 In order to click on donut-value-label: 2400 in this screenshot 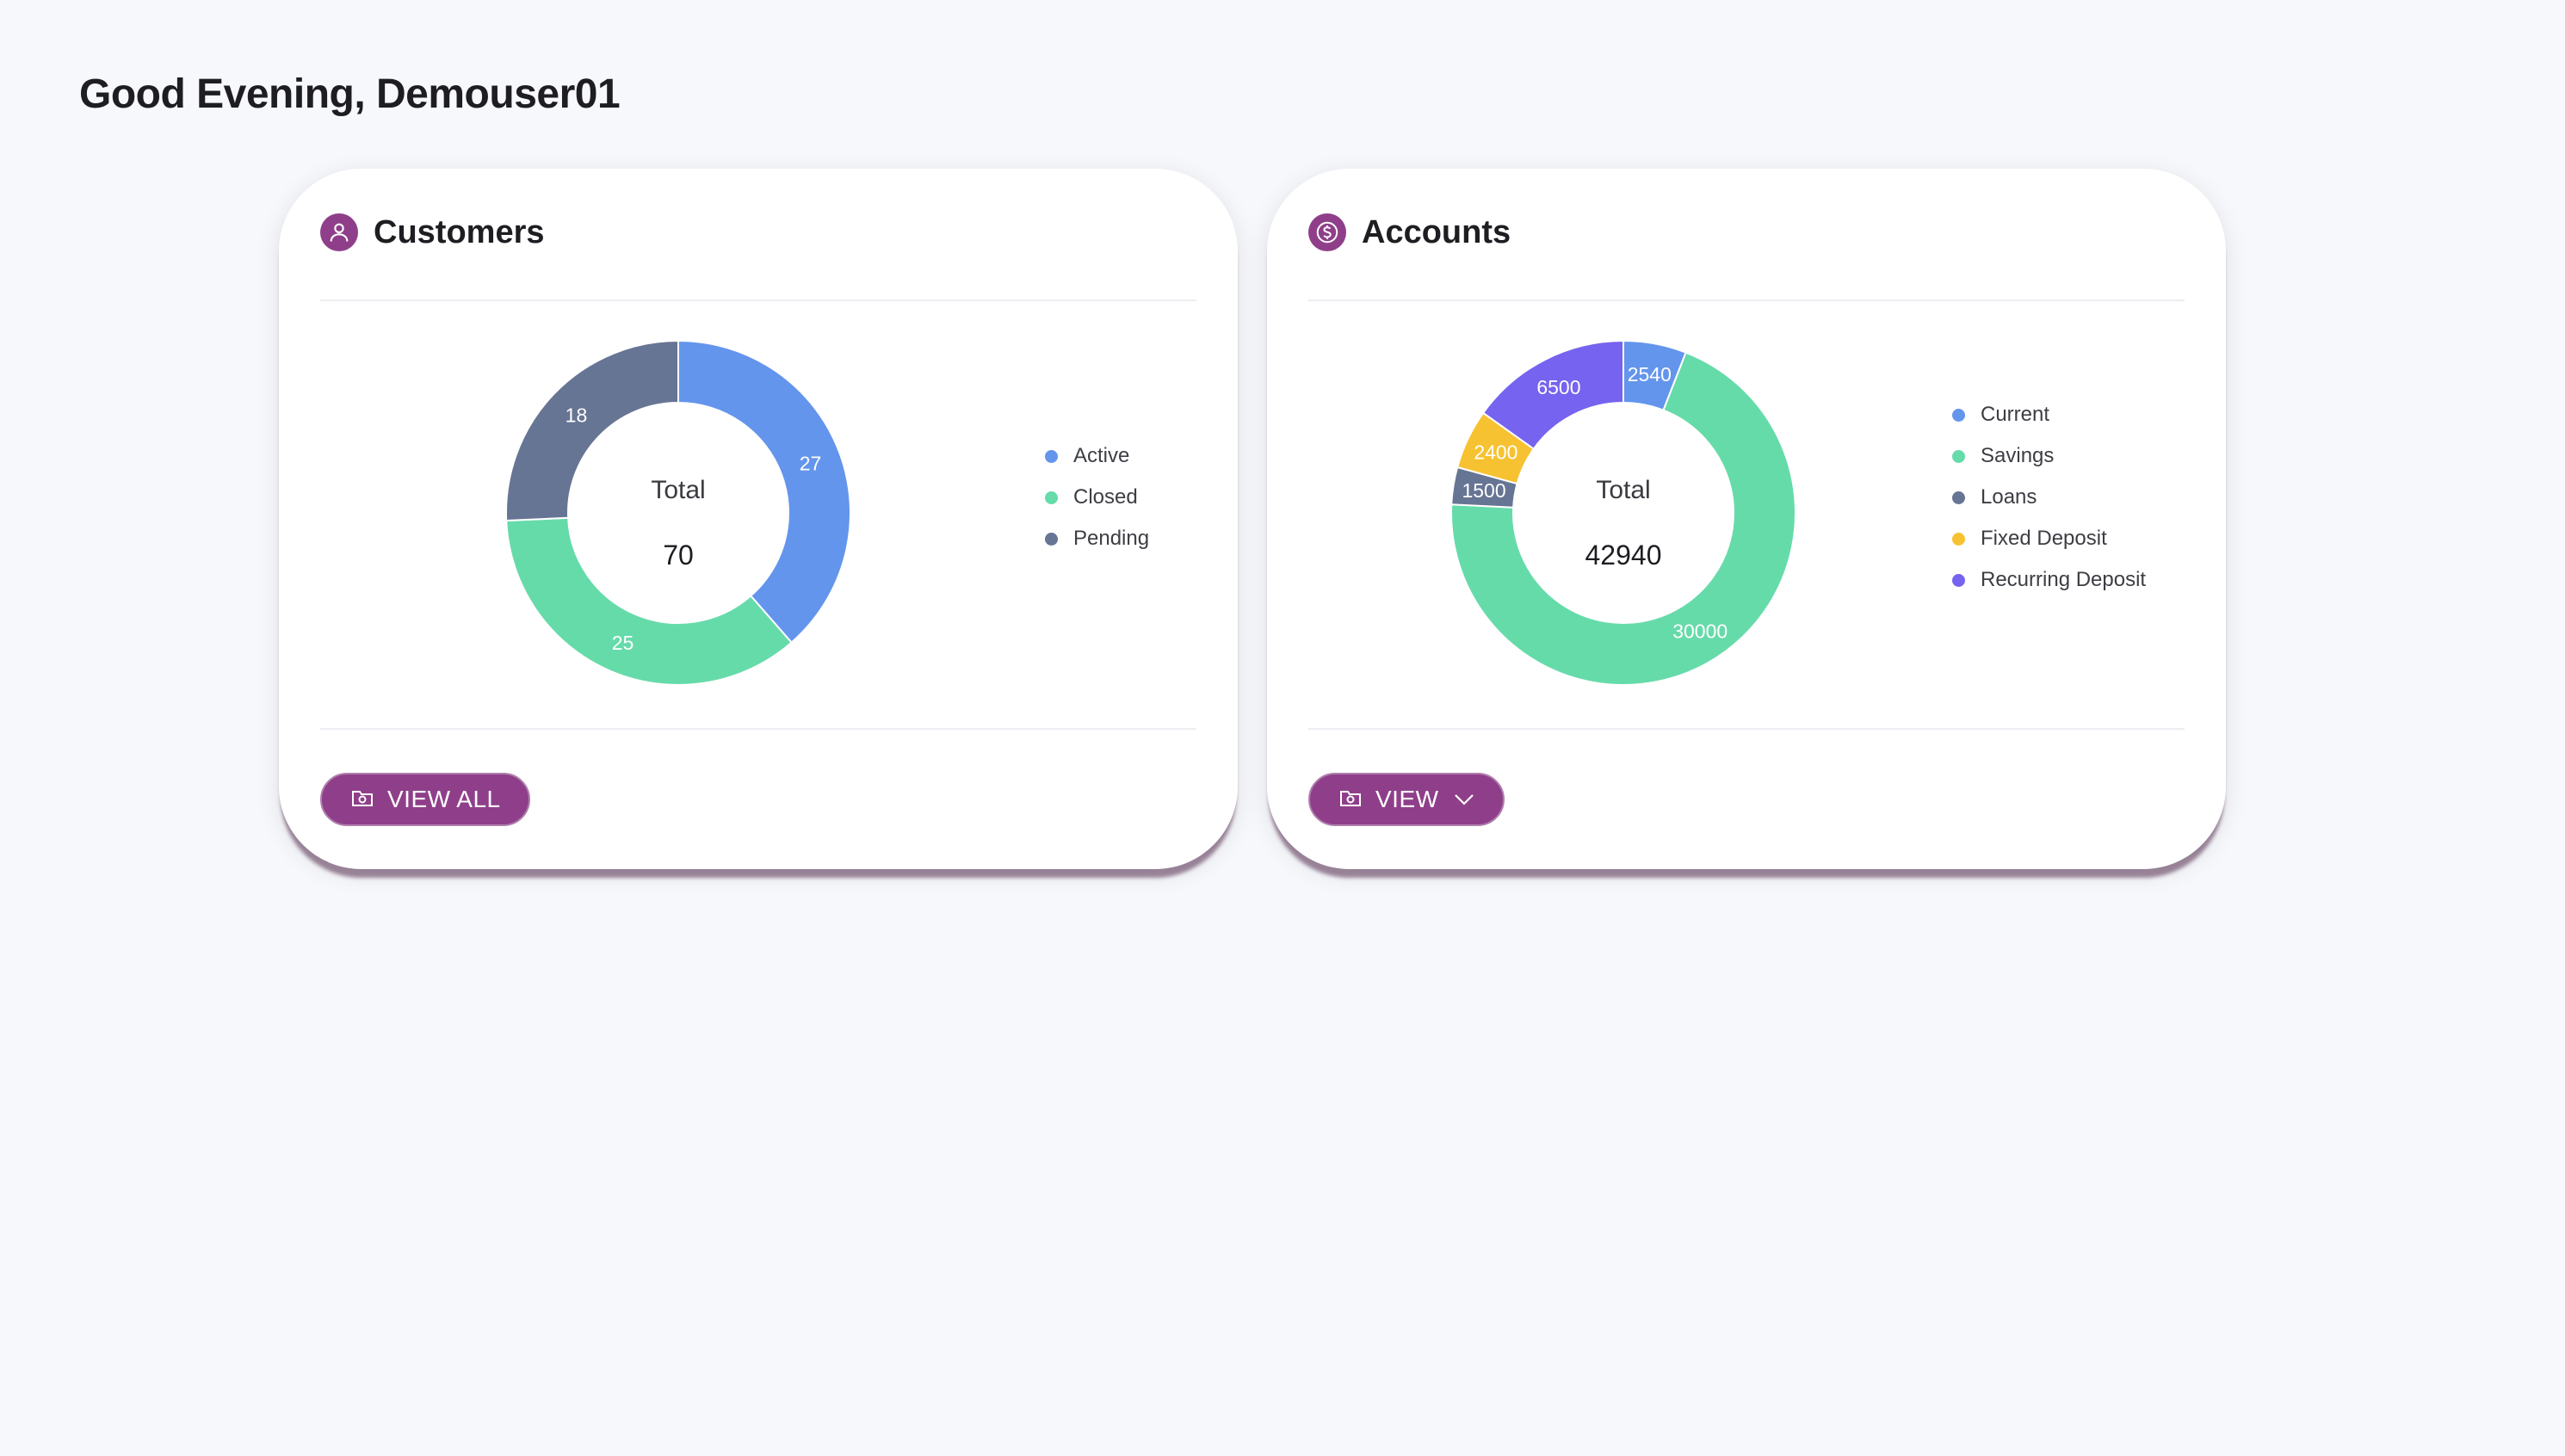, I will do `click(1495, 452)`.